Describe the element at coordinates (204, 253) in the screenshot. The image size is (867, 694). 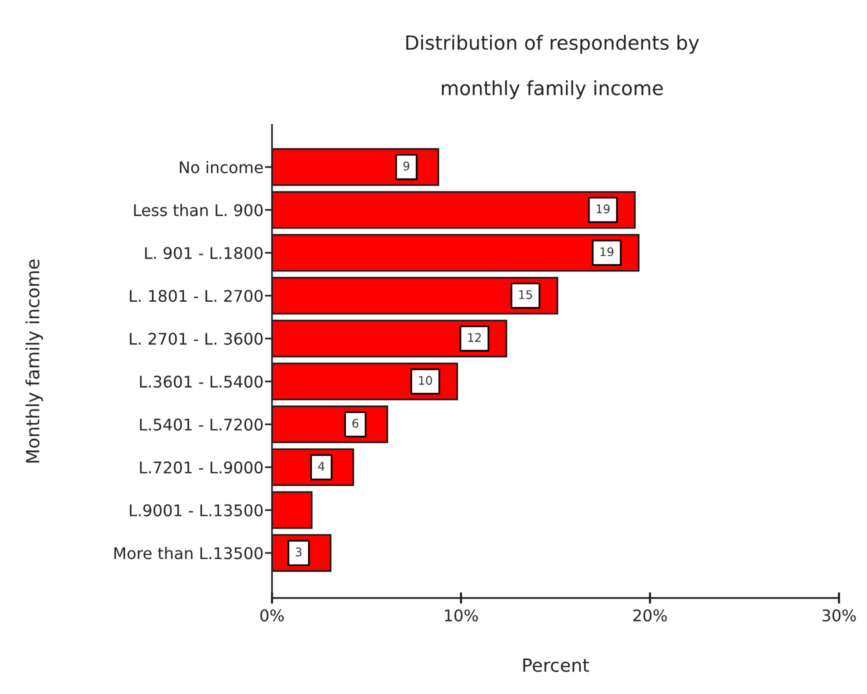
I see `y-tick-label: L. 901 - L.1800` at that location.